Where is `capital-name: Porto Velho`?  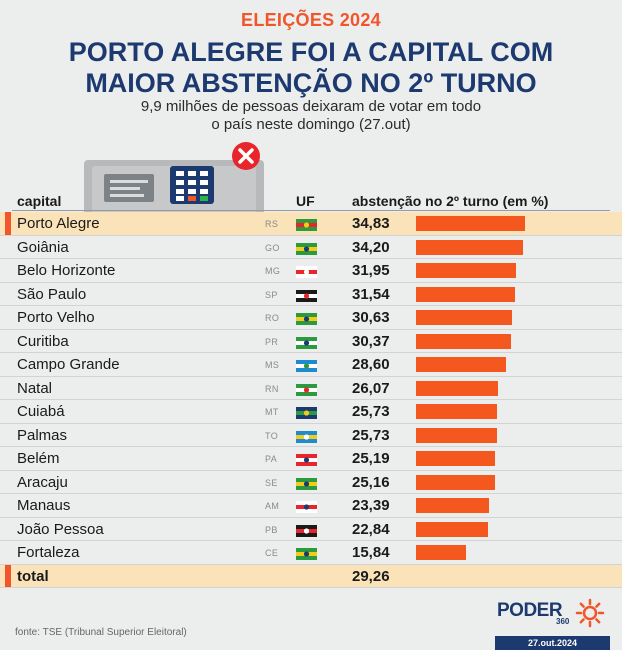
capital-name: Porto Velho is located at coordinates (56, 317).